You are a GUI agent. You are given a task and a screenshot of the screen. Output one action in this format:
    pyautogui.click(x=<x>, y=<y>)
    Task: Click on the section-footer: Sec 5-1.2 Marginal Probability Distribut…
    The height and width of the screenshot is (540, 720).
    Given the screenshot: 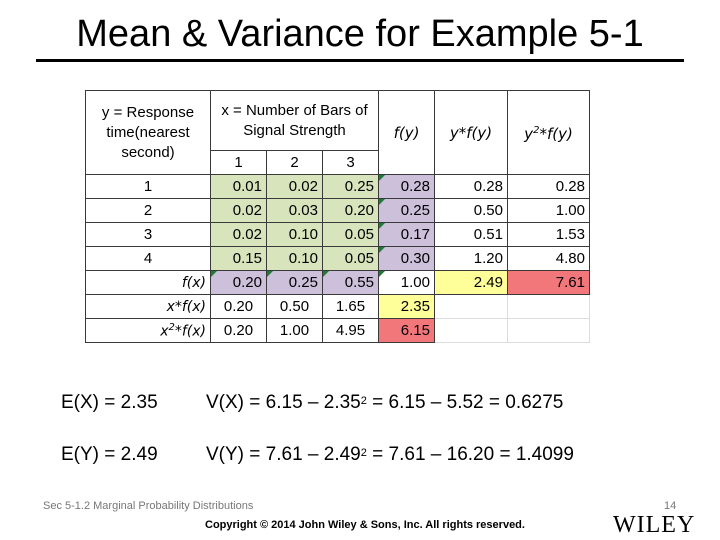 What is the action you would take?
    pyautogui.click(x=148, y=506)
    